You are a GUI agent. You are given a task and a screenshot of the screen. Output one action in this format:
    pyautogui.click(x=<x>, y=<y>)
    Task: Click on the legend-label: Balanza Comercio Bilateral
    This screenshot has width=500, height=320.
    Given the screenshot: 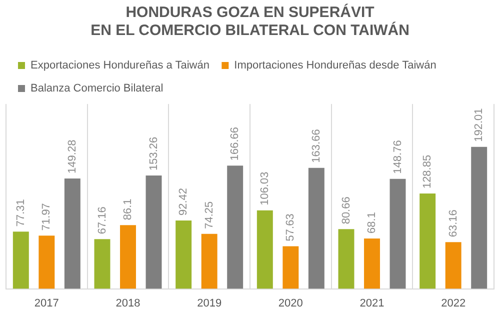 What is the action you would take?
    pyautogui.click(x=97, y=88)
    